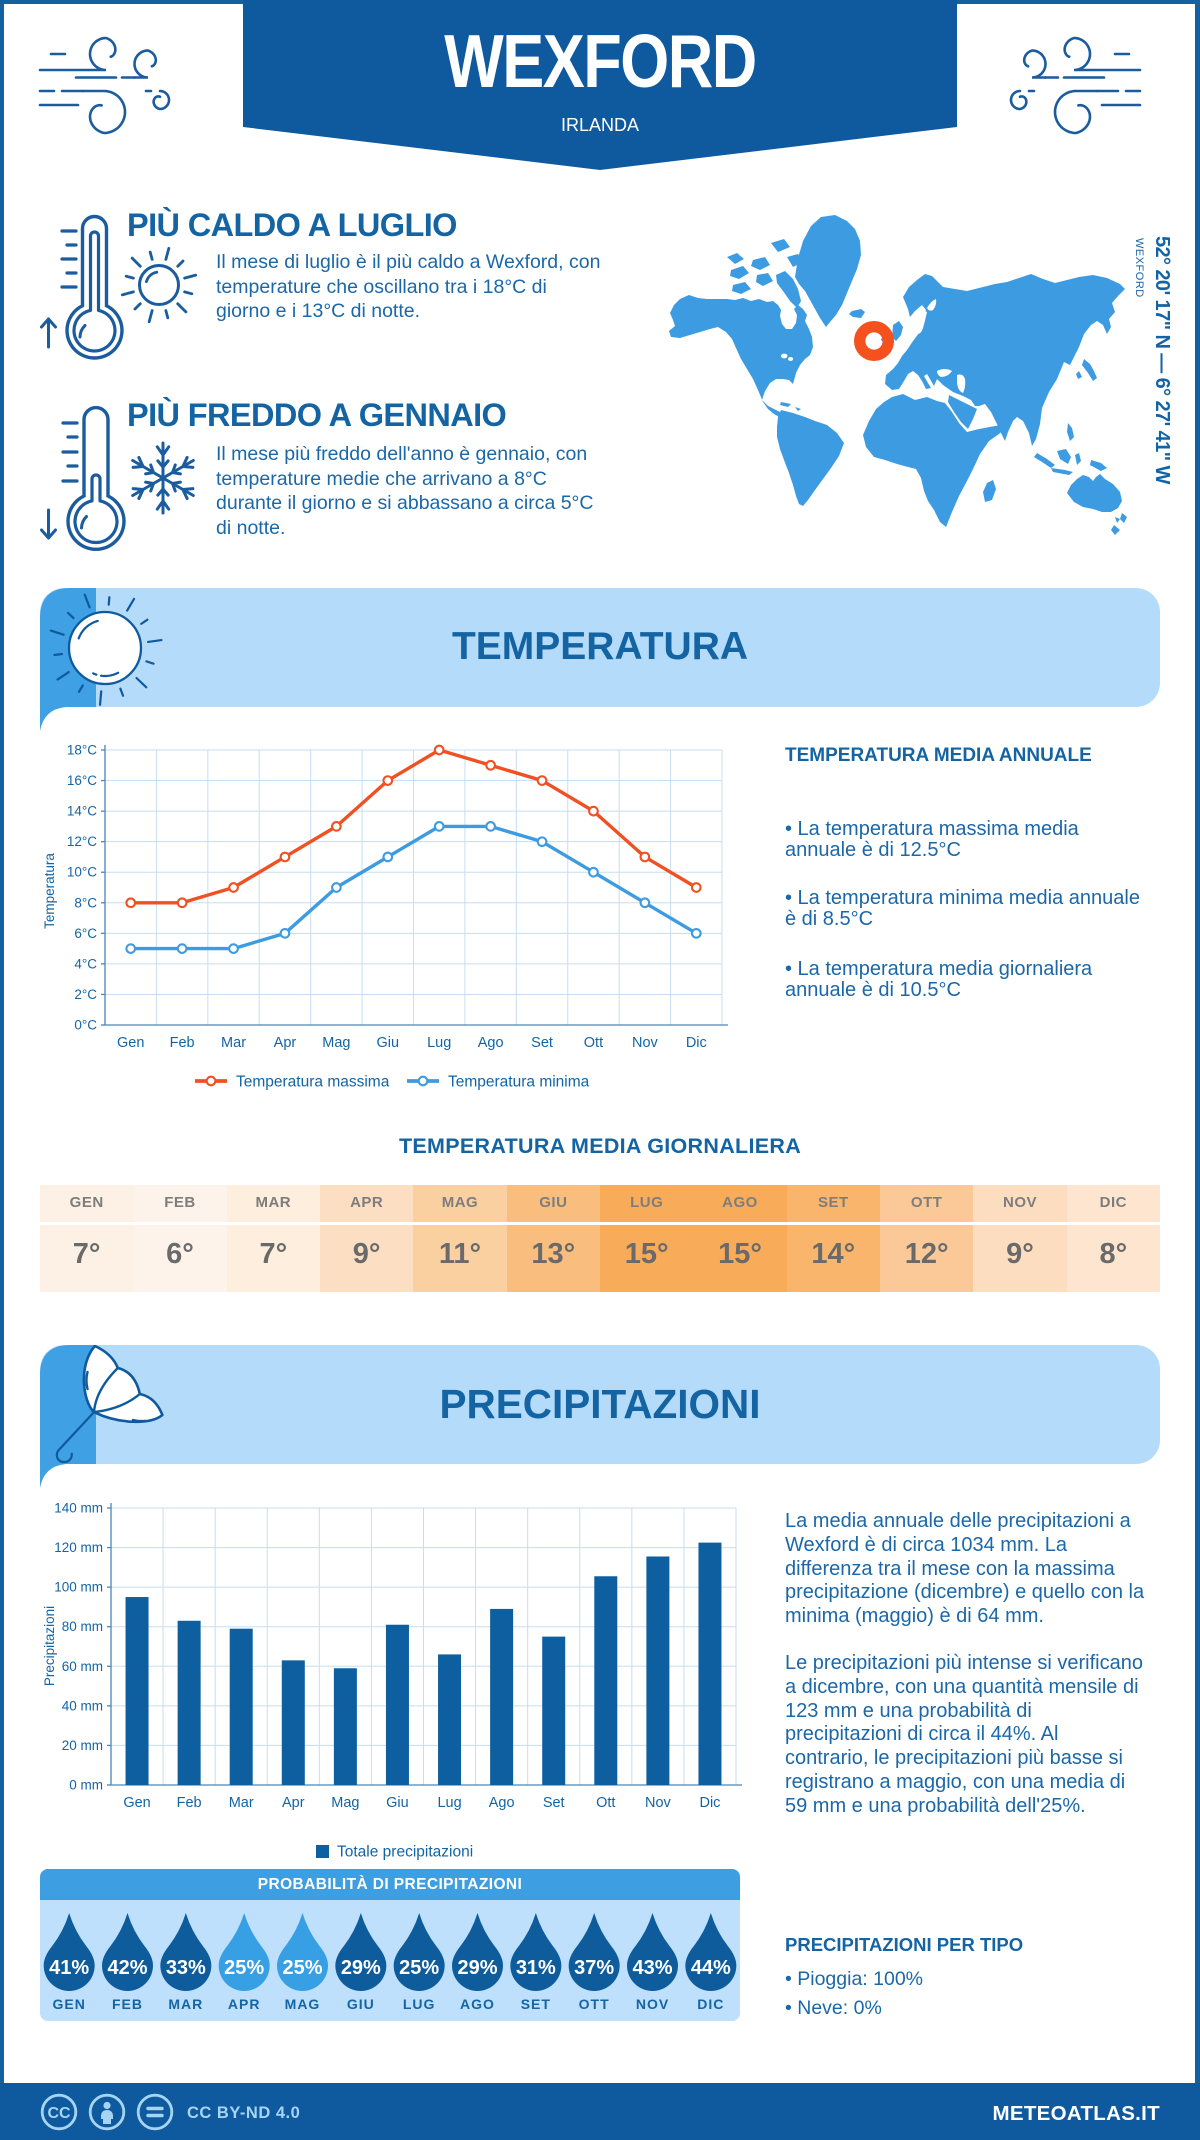 The width and height of the screenshot is (1200, 2140). What do you see at coordinates (49, 891) in the screenshot?
I see `svg-text: Temperatura` at bounding box center [49, 891].